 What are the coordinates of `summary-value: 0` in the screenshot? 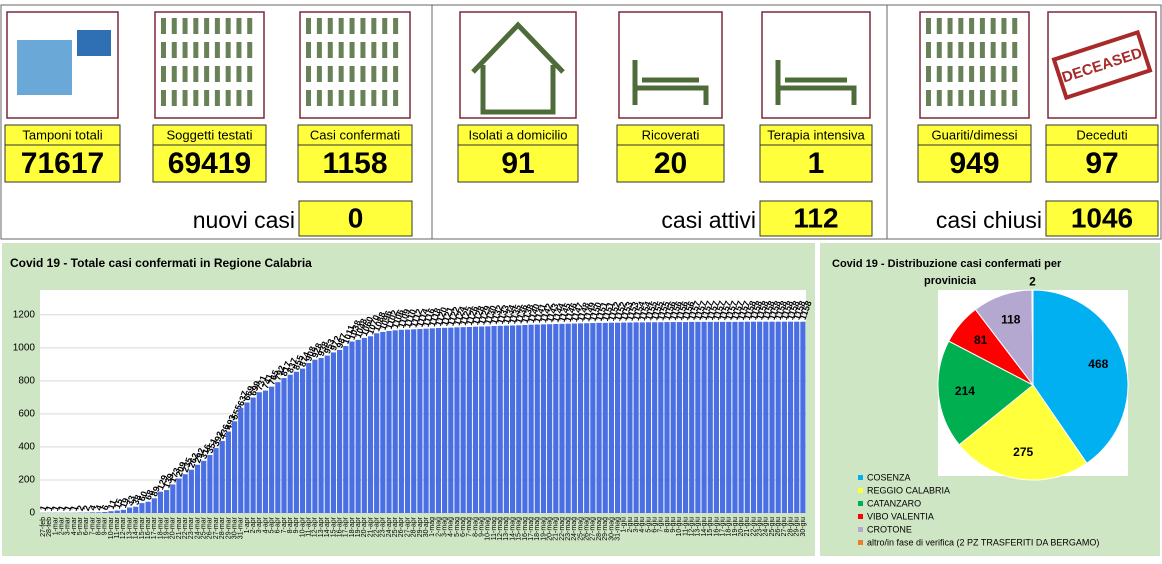 It's located at (356, 217).